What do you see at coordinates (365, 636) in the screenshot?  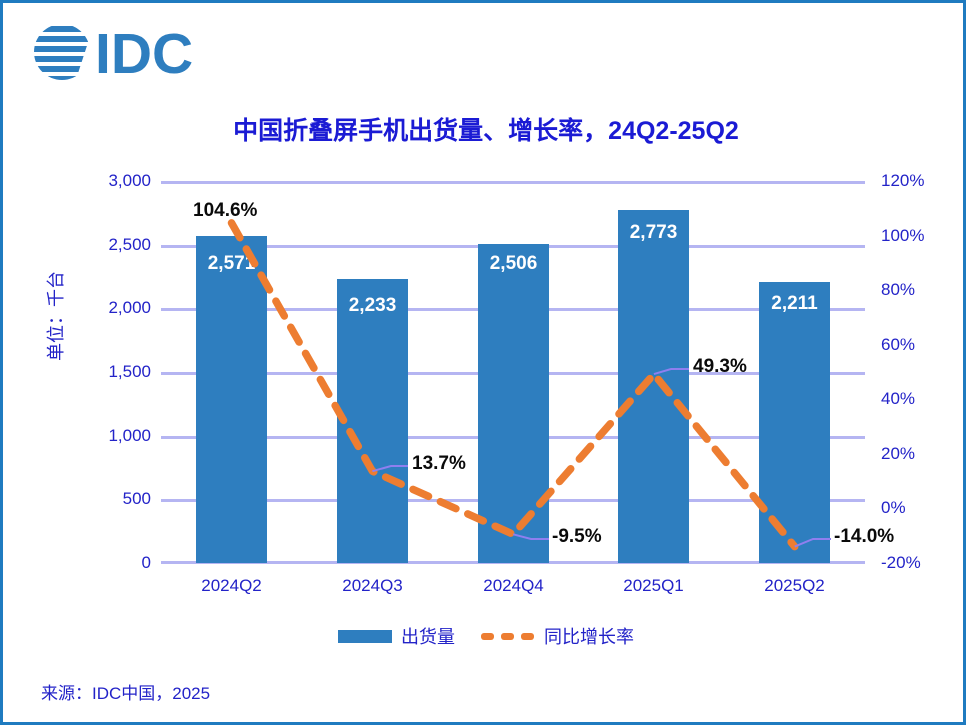 I see `legend-swatch-bar-icon` at bounding box center [365, 636].